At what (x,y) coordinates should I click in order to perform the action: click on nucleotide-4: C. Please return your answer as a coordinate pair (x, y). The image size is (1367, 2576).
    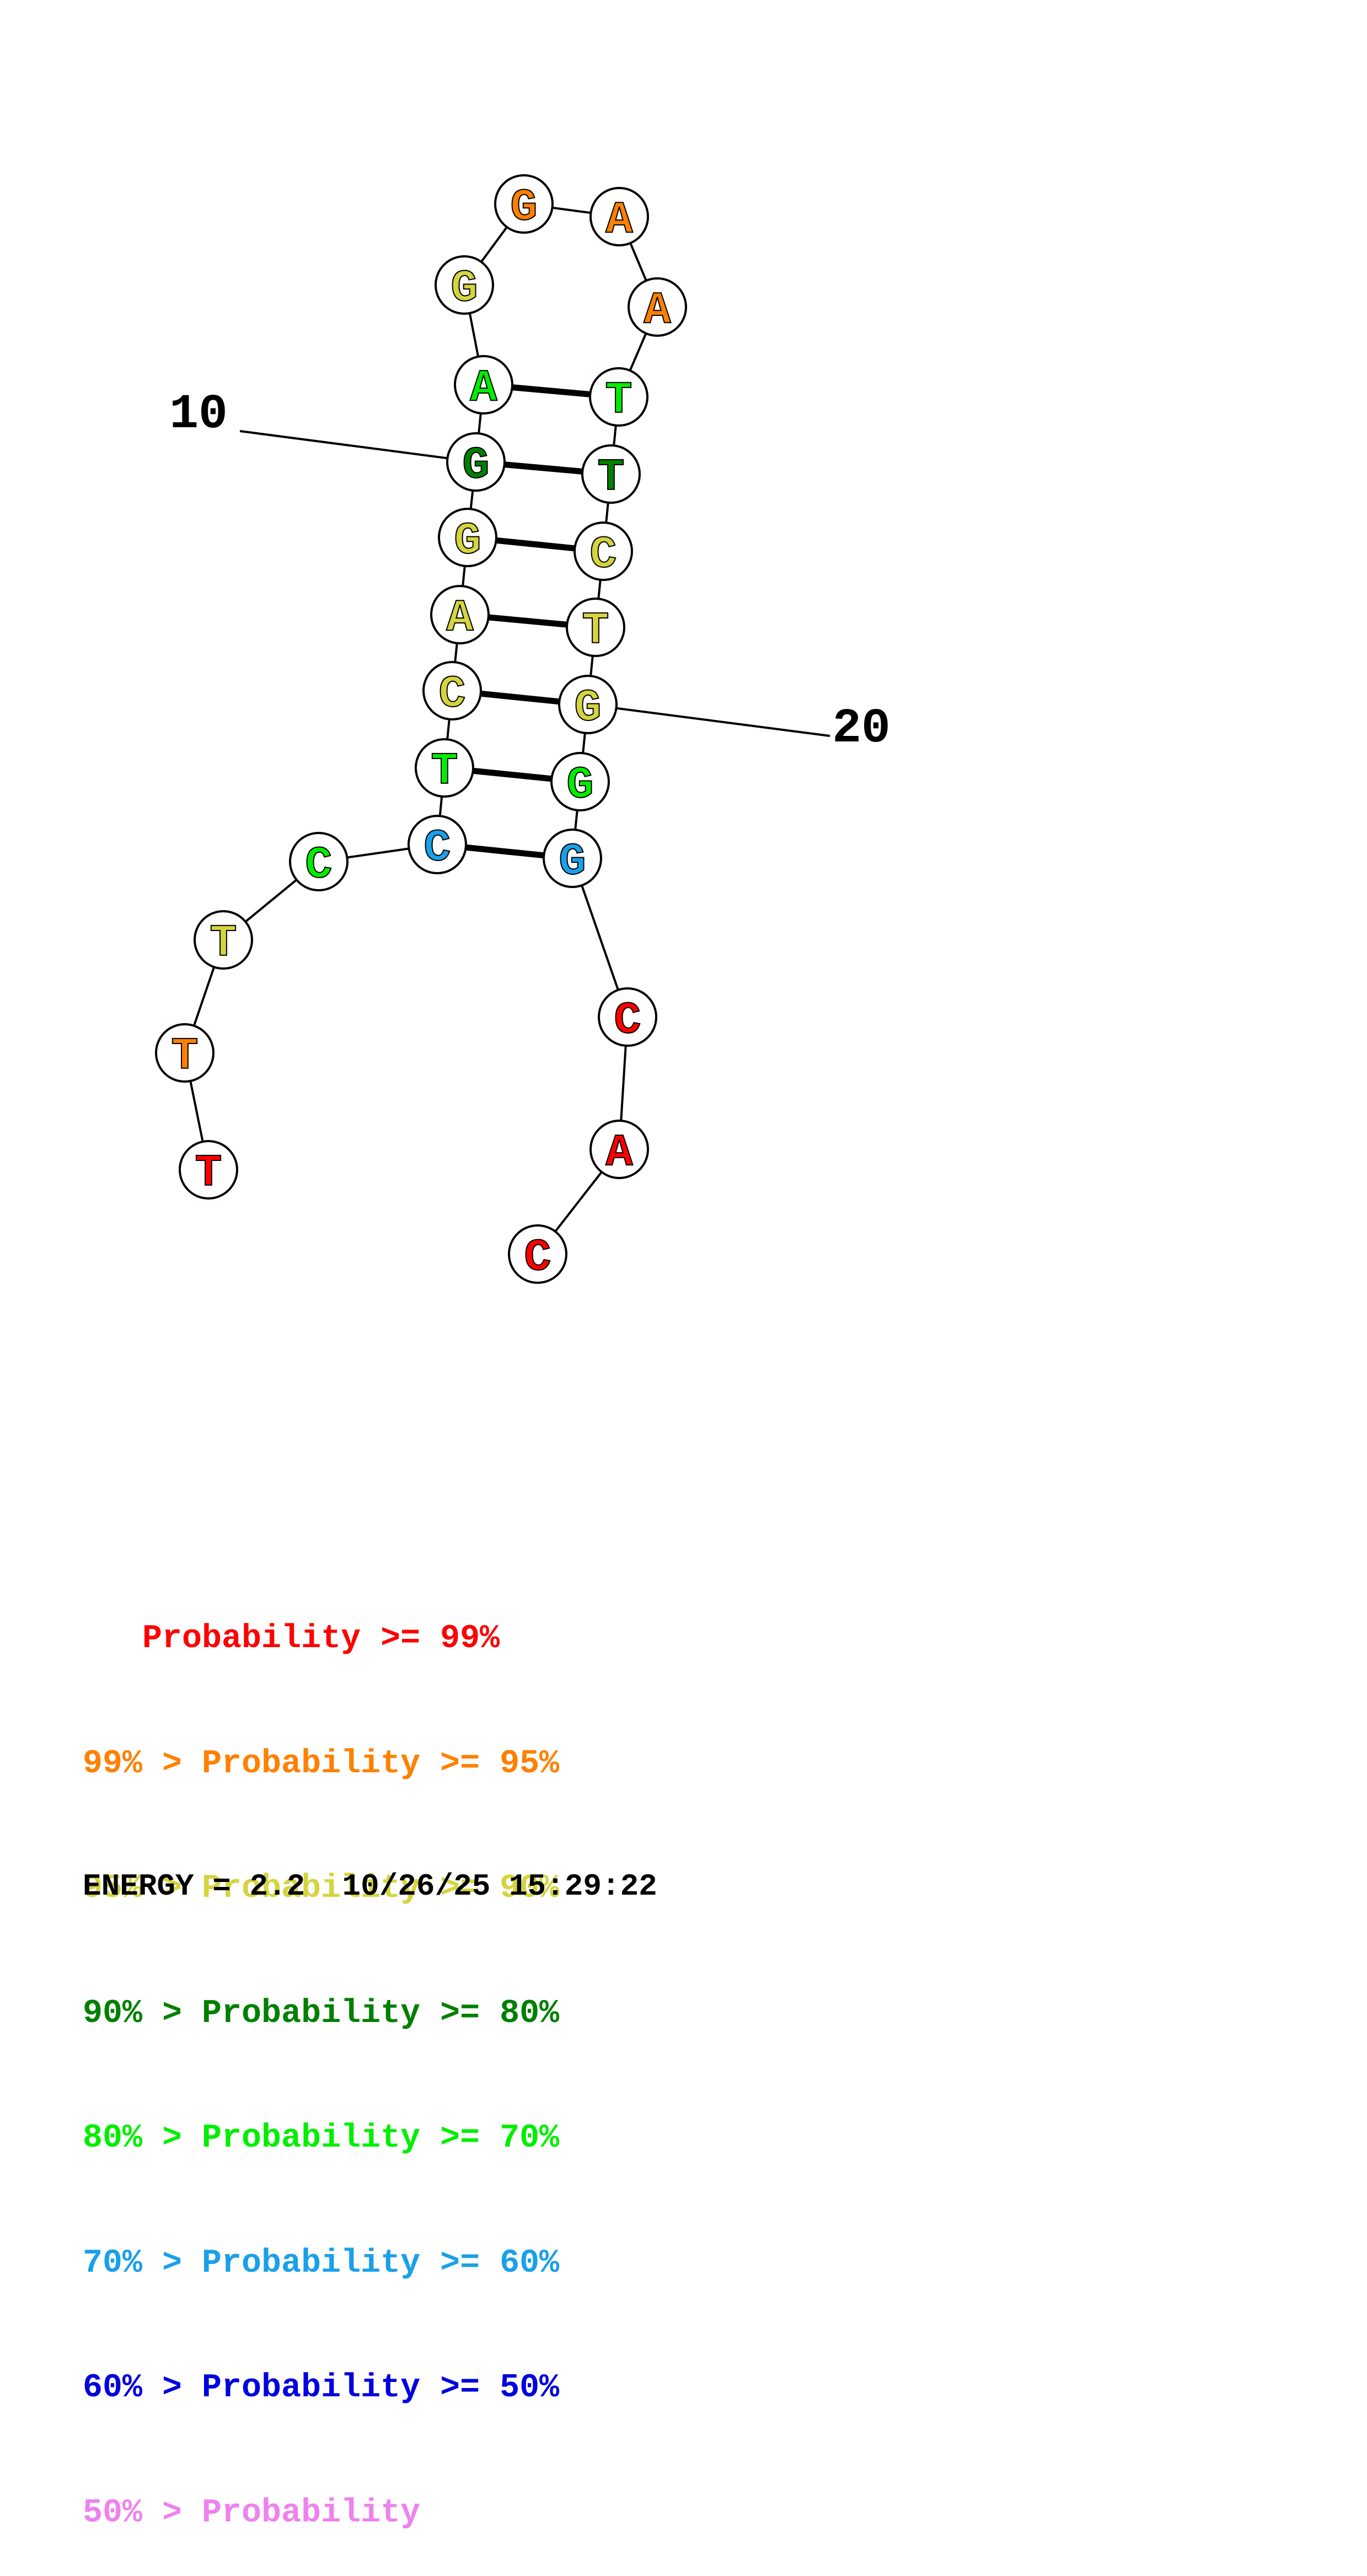
    Looking at the image, I should click on (319, 861).